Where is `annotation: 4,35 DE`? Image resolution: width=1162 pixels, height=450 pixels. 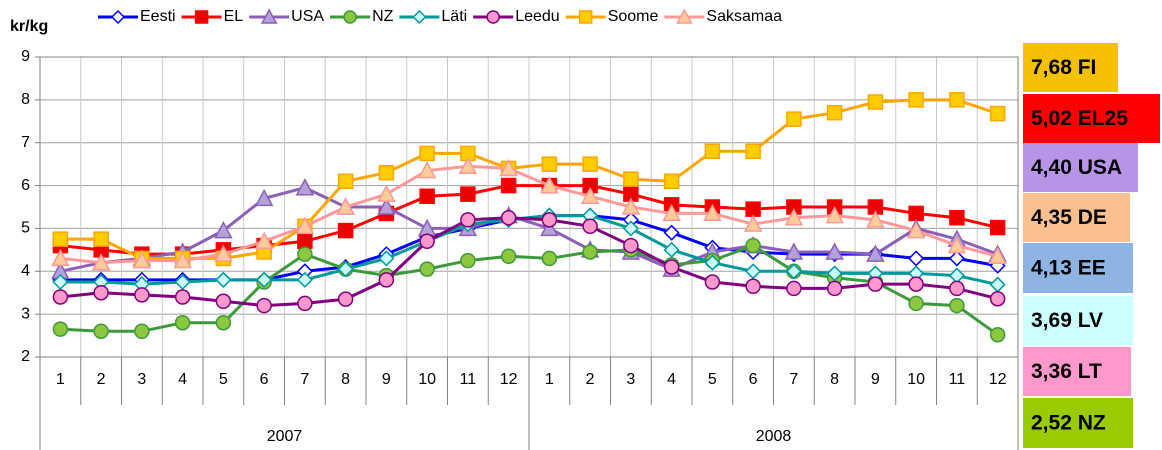 annotation: 4,35 DE is located at coordinates (1069, 217).